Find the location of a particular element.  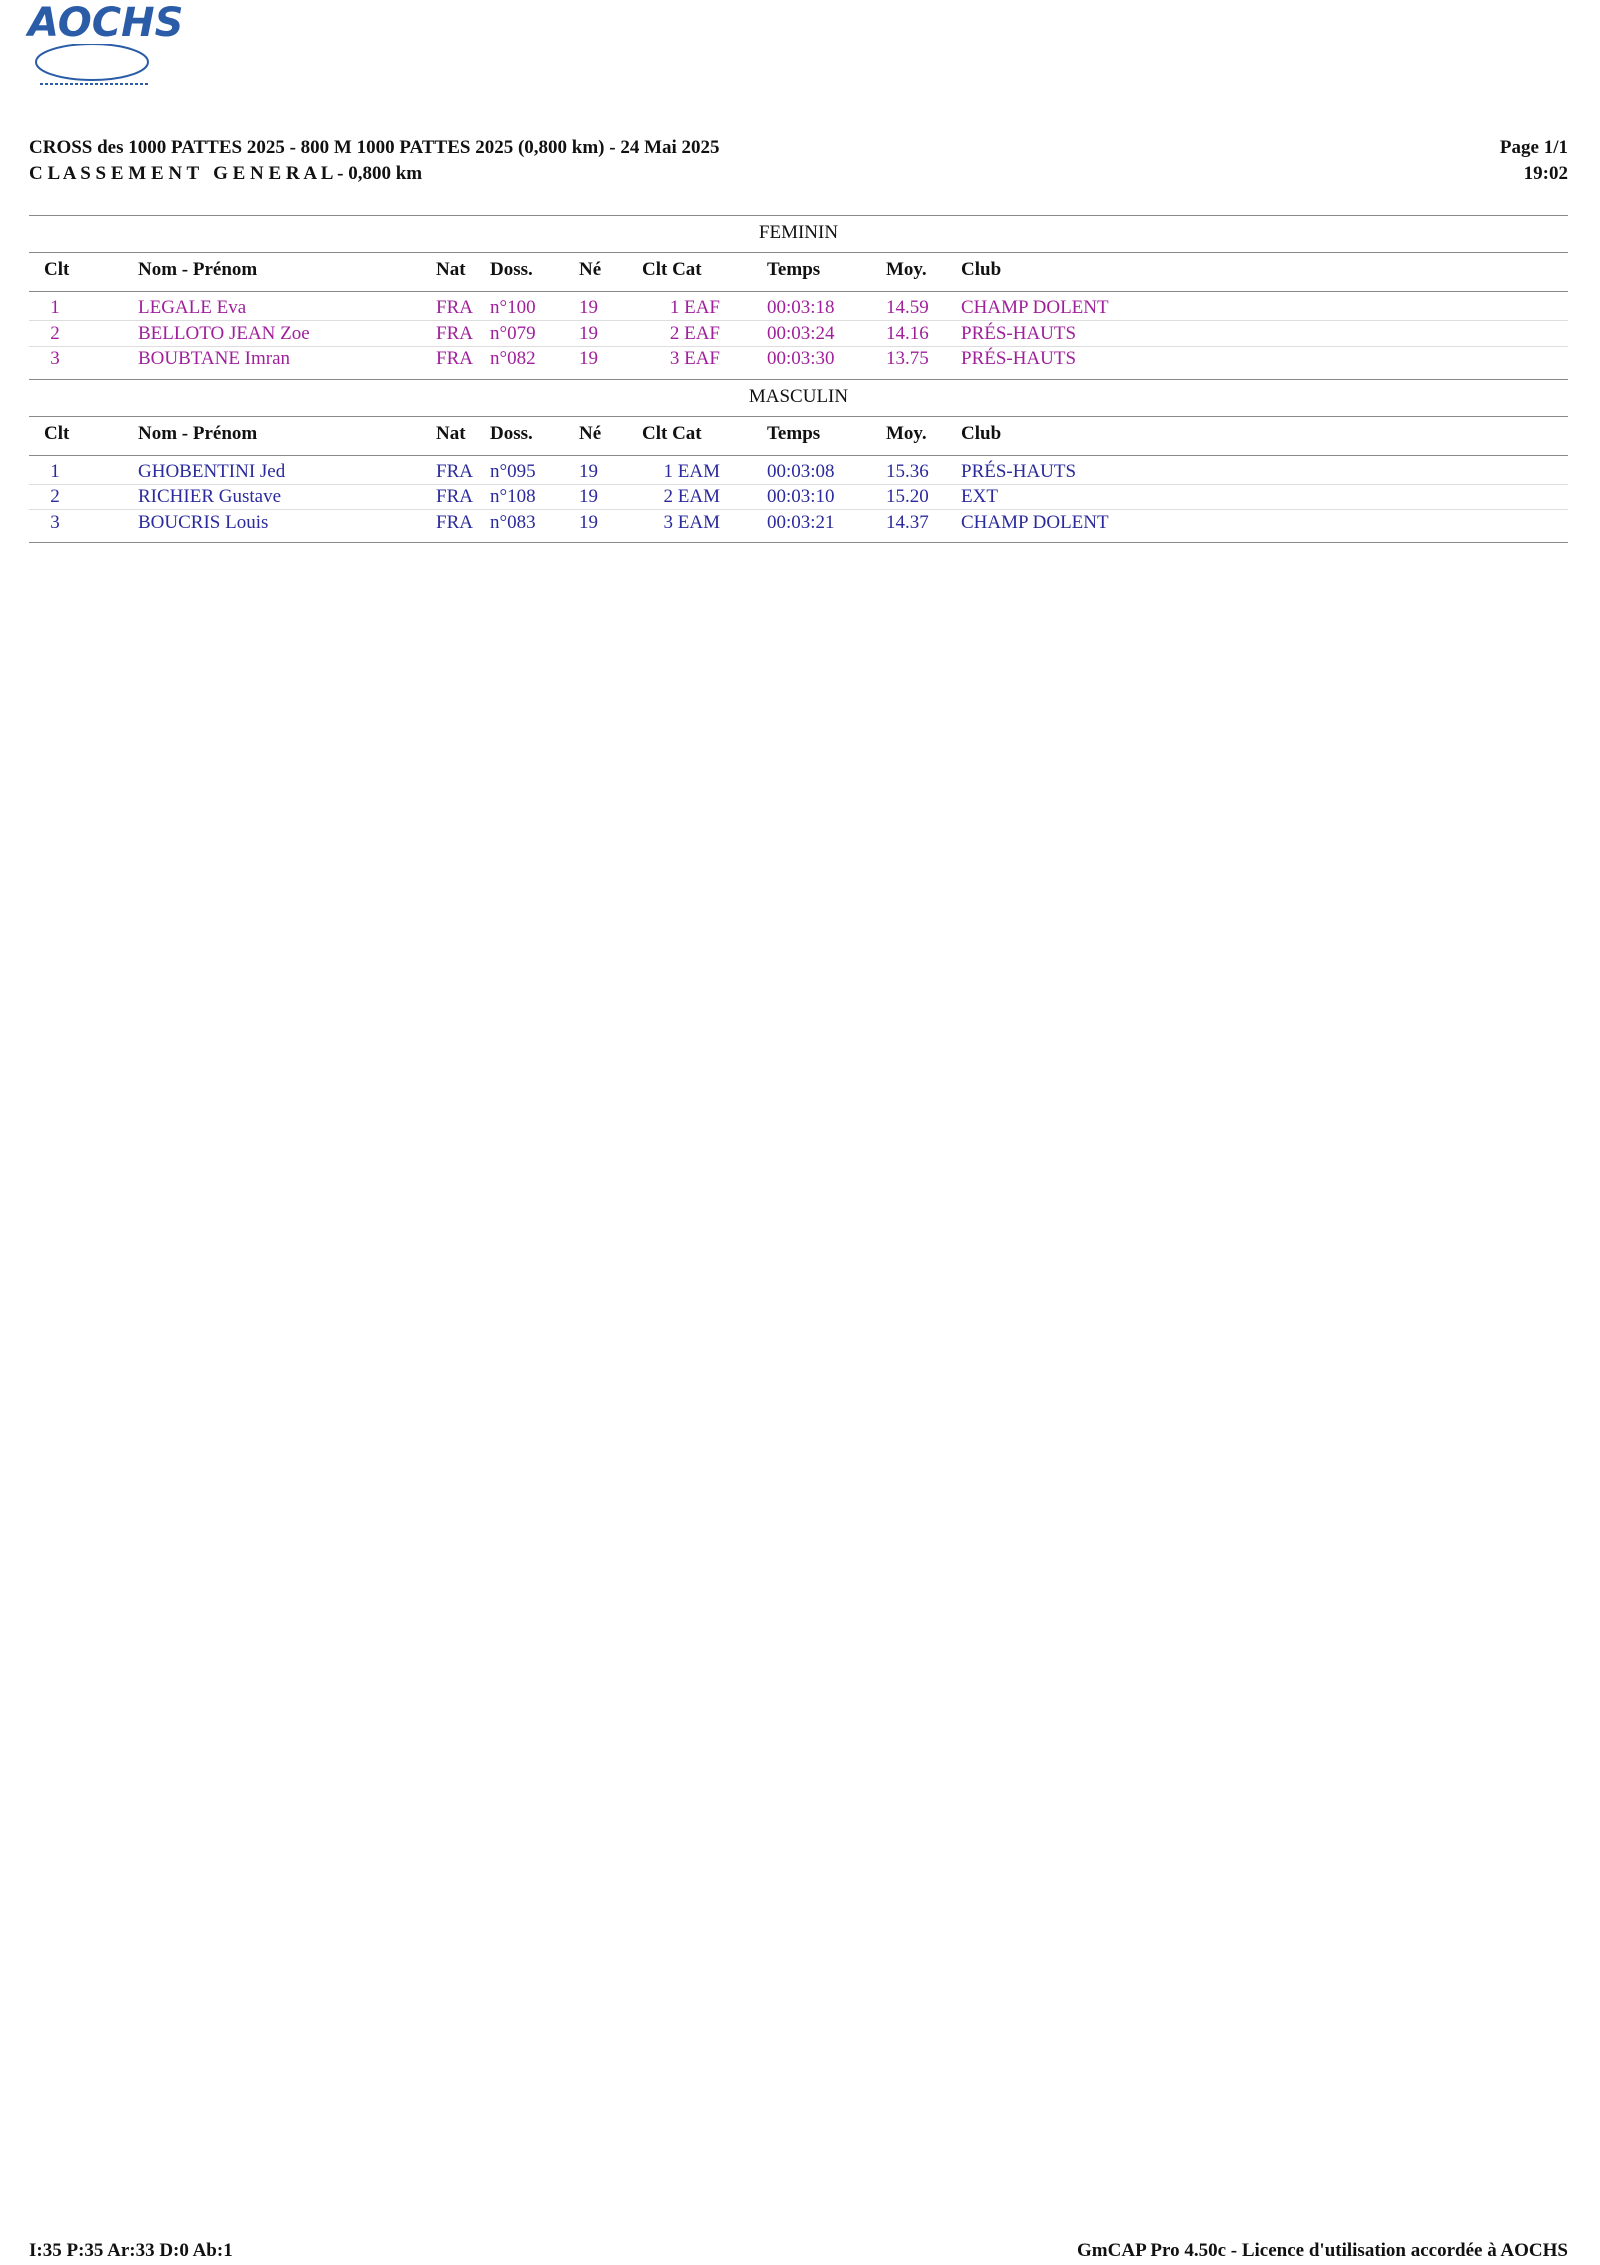

cell: 00:03:24 is located at coordinates (801, 333).